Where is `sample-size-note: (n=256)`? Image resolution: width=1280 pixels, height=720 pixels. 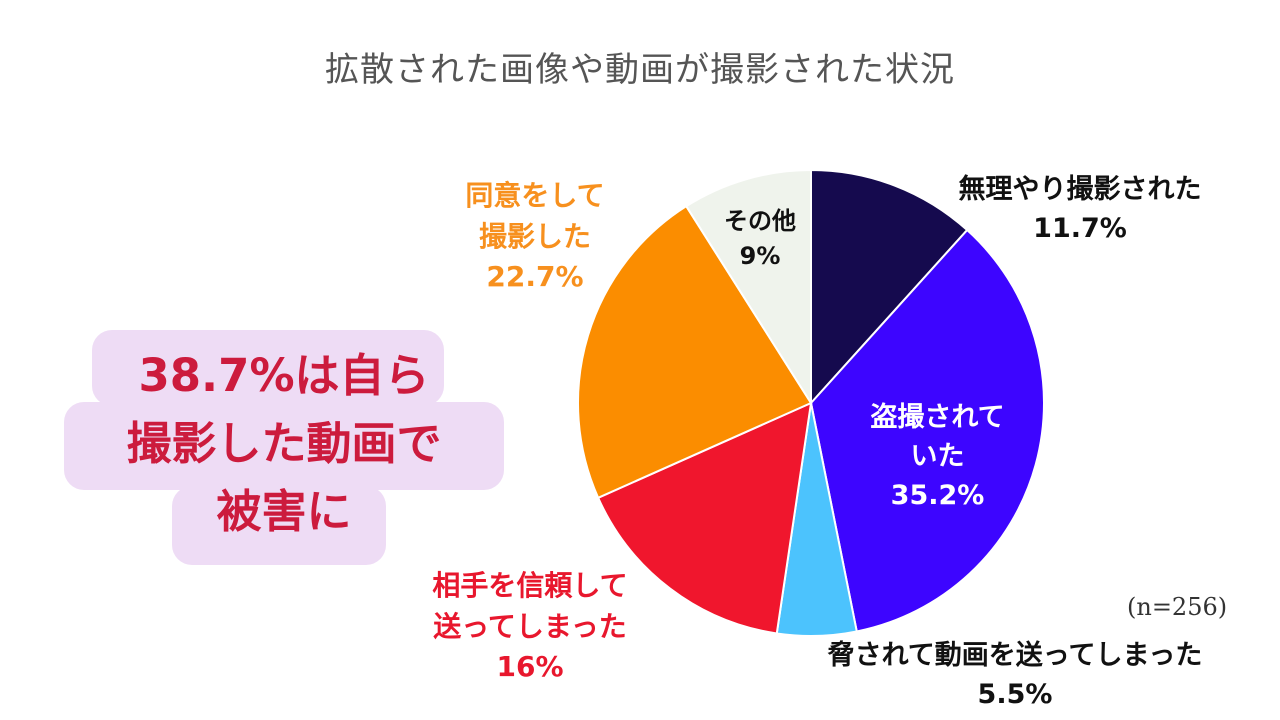 sample-size-note: (n=256) is located at coordinates (1177, 607).